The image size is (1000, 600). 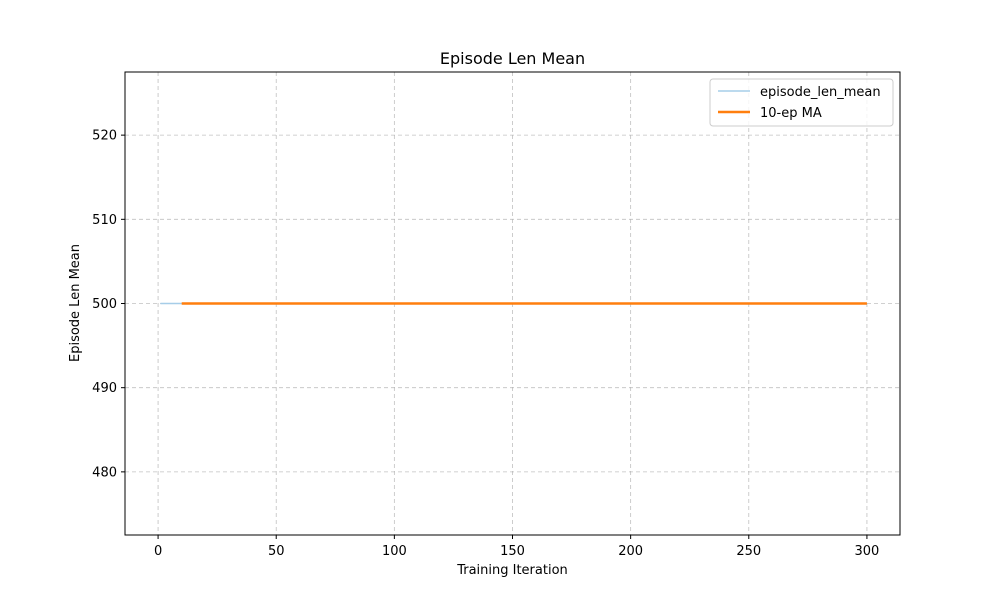 I want to click on x-tick-label: 150, so click(x=512, y=551).